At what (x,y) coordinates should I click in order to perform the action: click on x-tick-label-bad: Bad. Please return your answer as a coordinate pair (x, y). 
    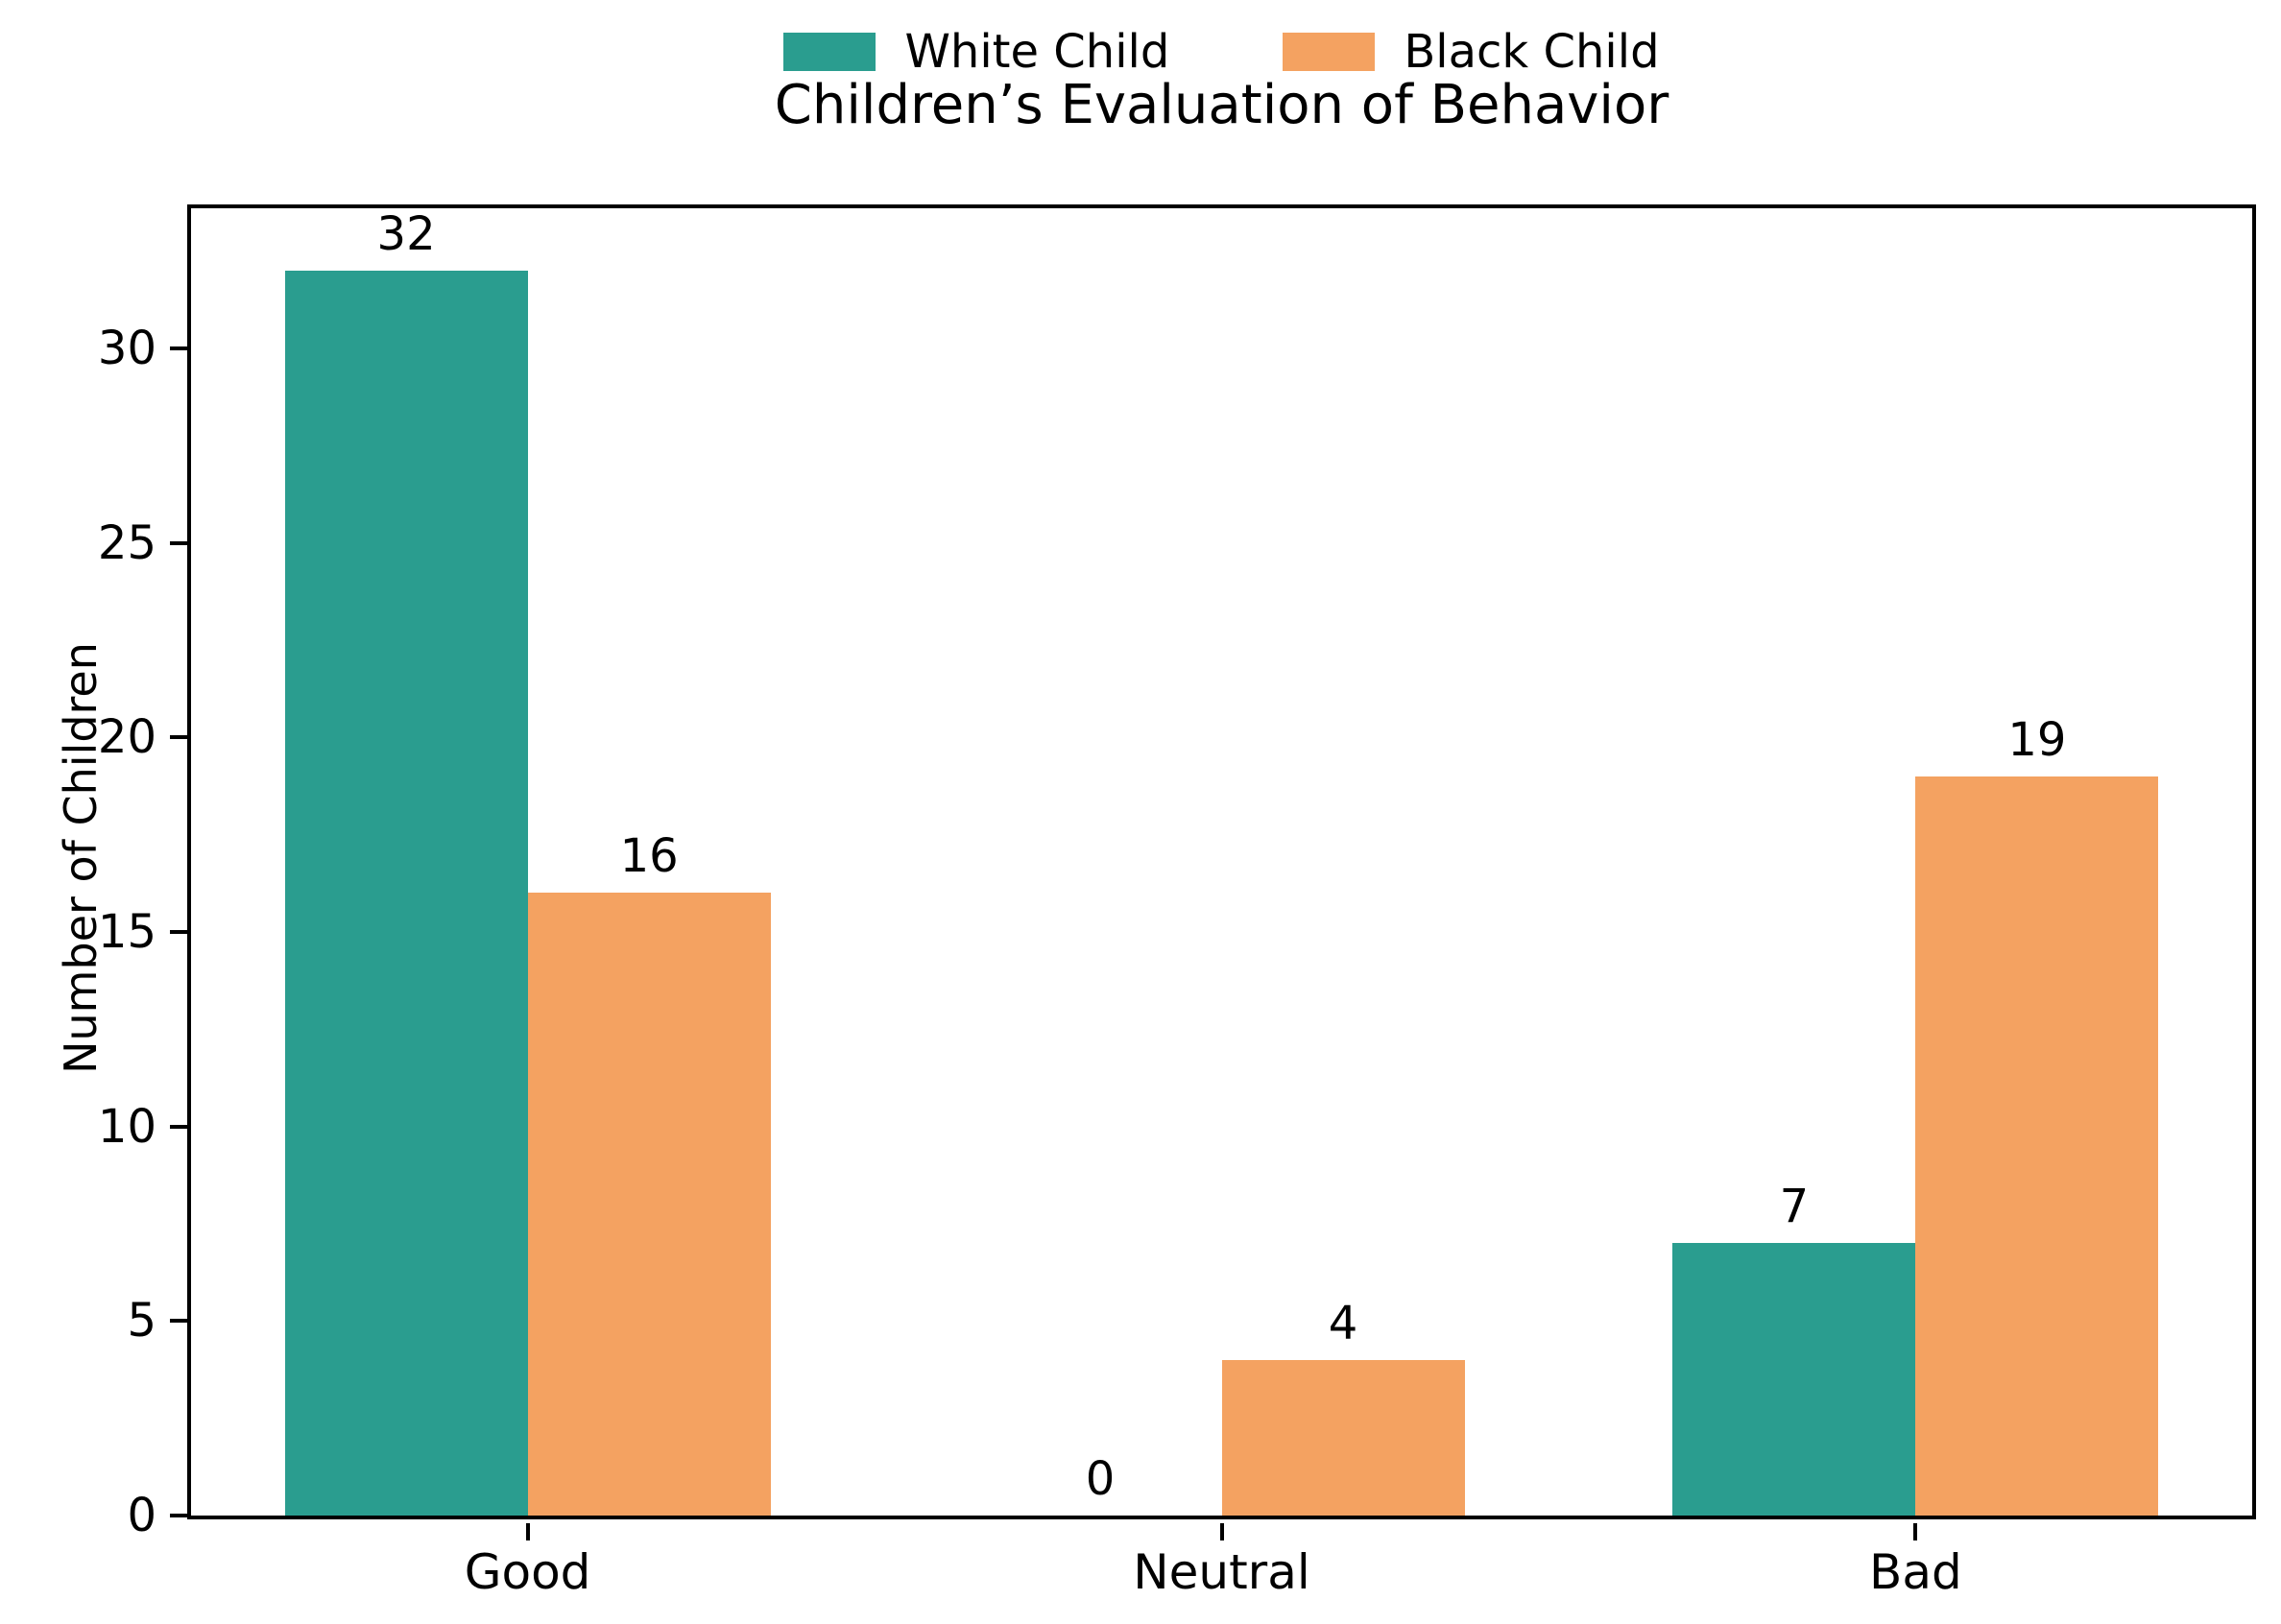
    Looking at the image, I should click on (1915, 1572).